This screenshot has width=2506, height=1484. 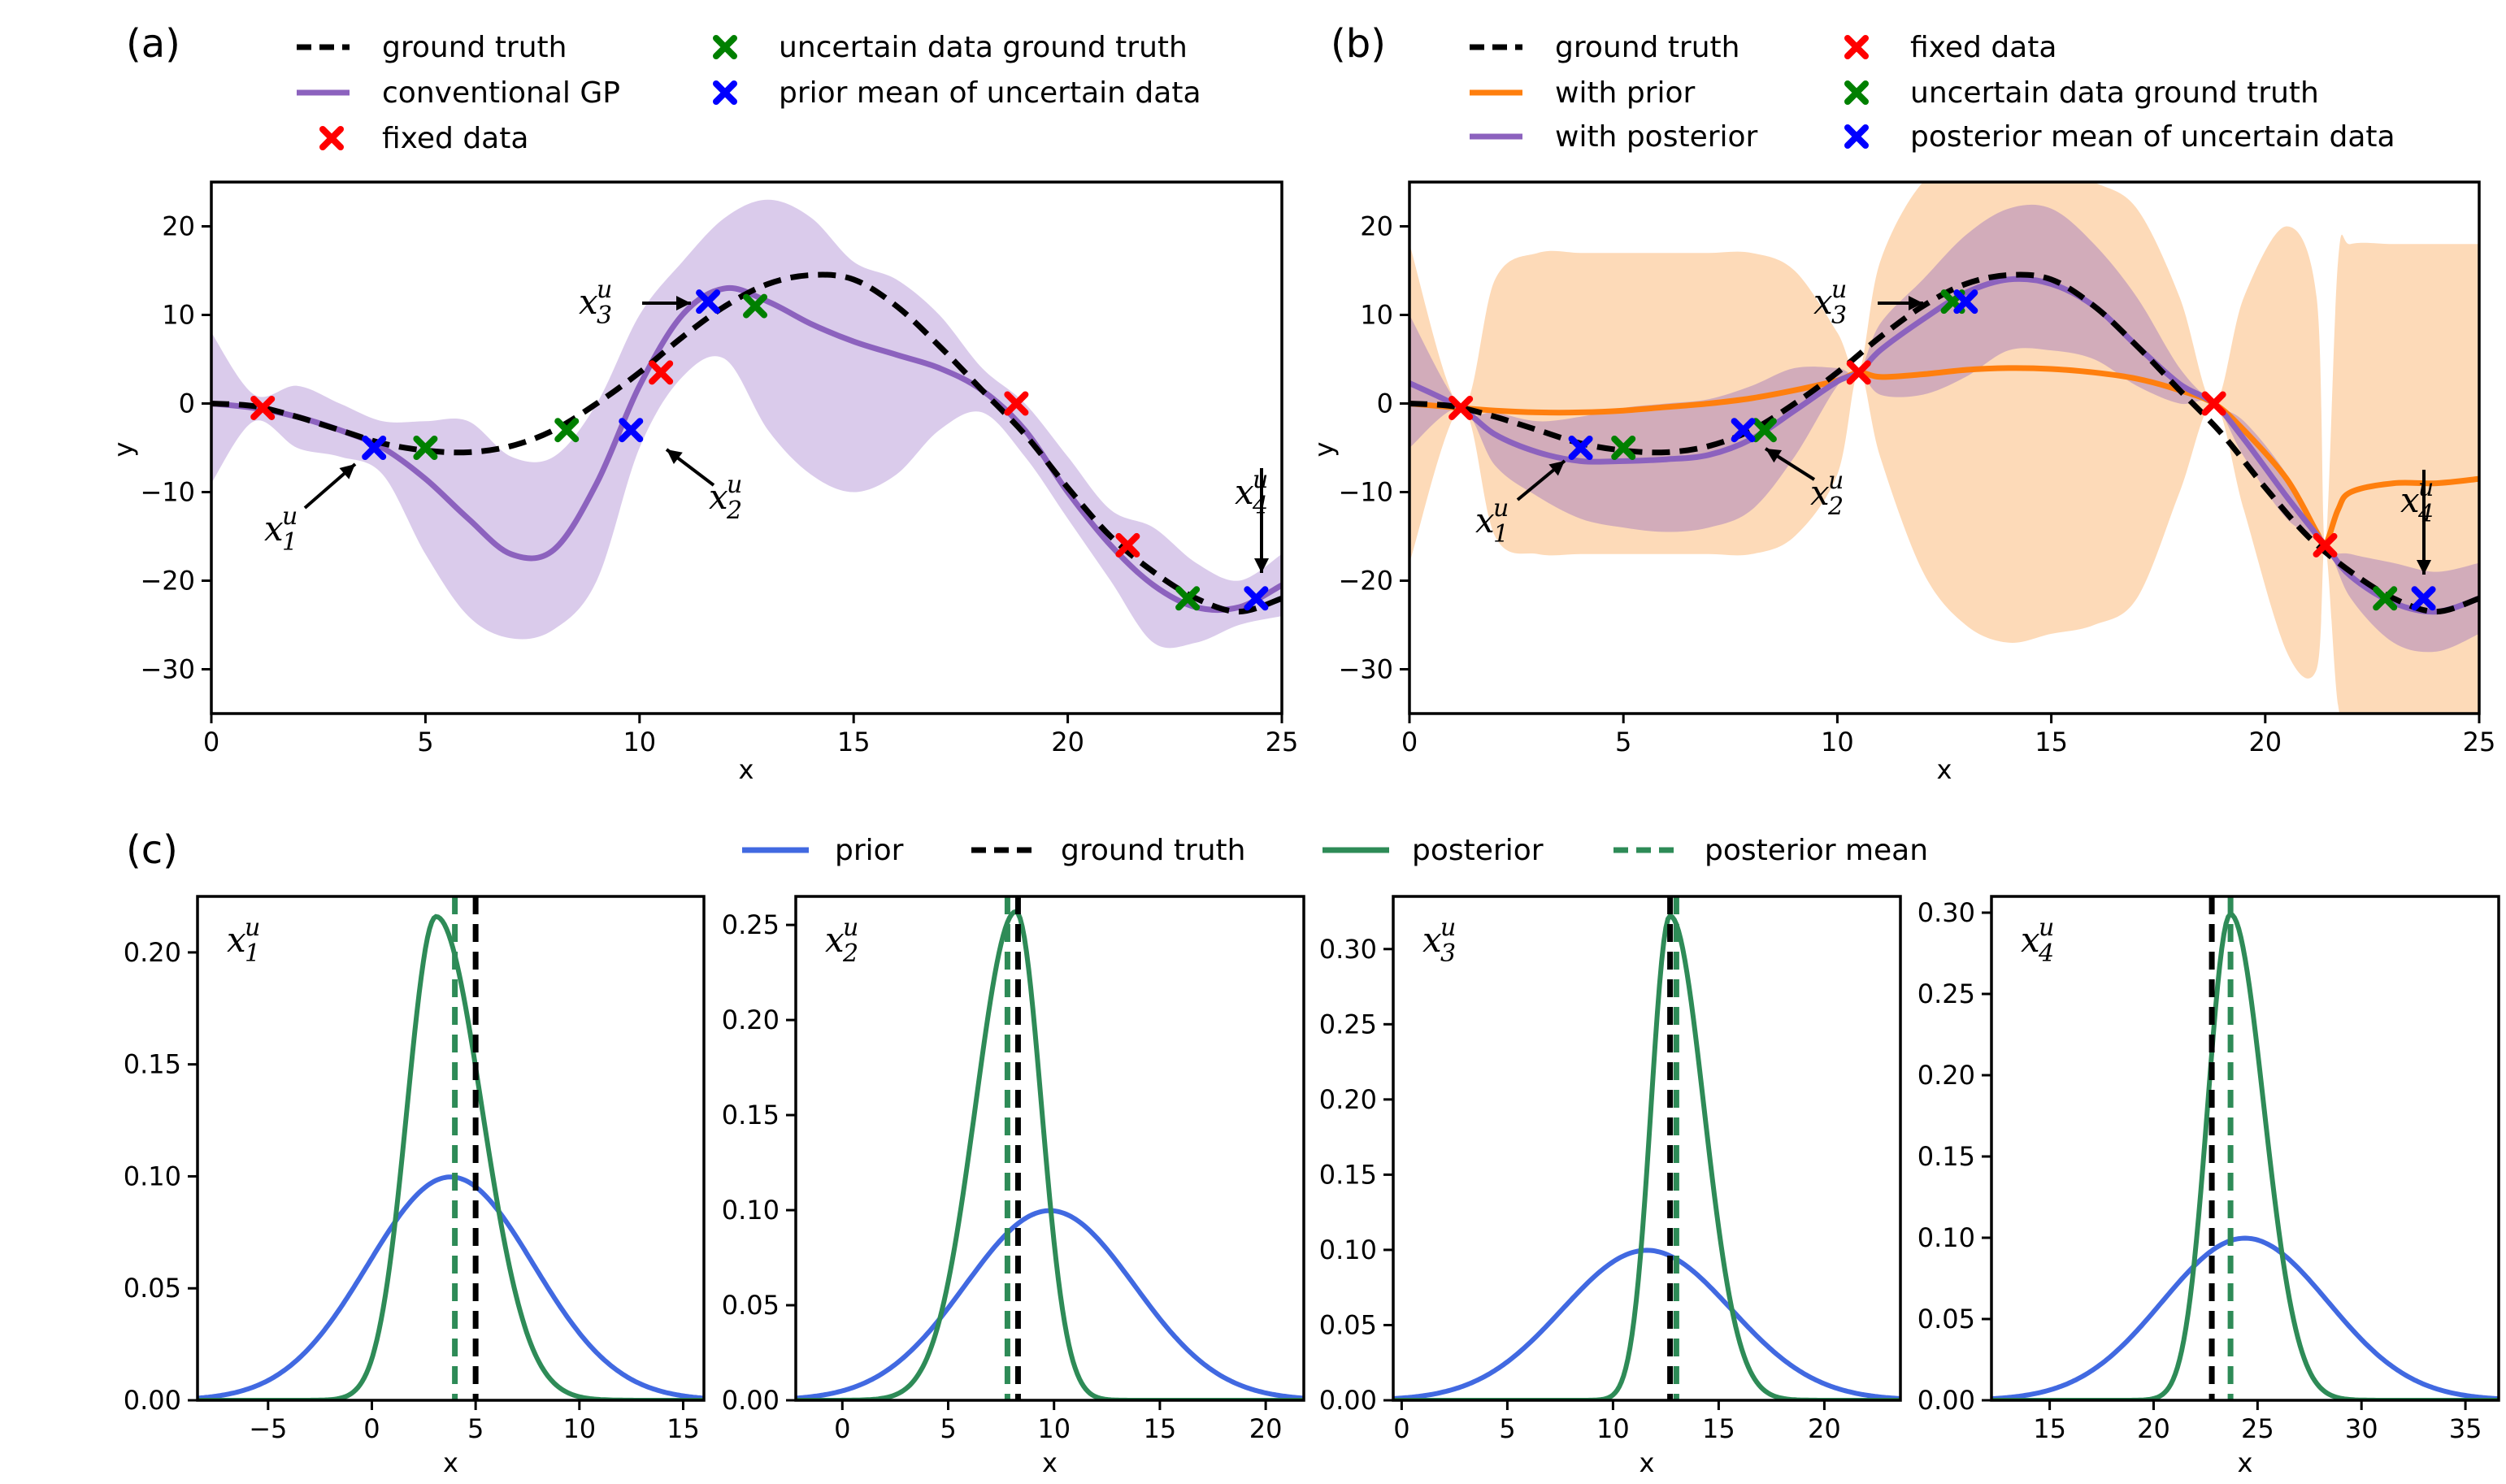 What do you see at coordinates (1946, 912) in the screenshot?
I see `panel-c-4-ytick-label-6: 0.30` at bounding box center [1946, 912].